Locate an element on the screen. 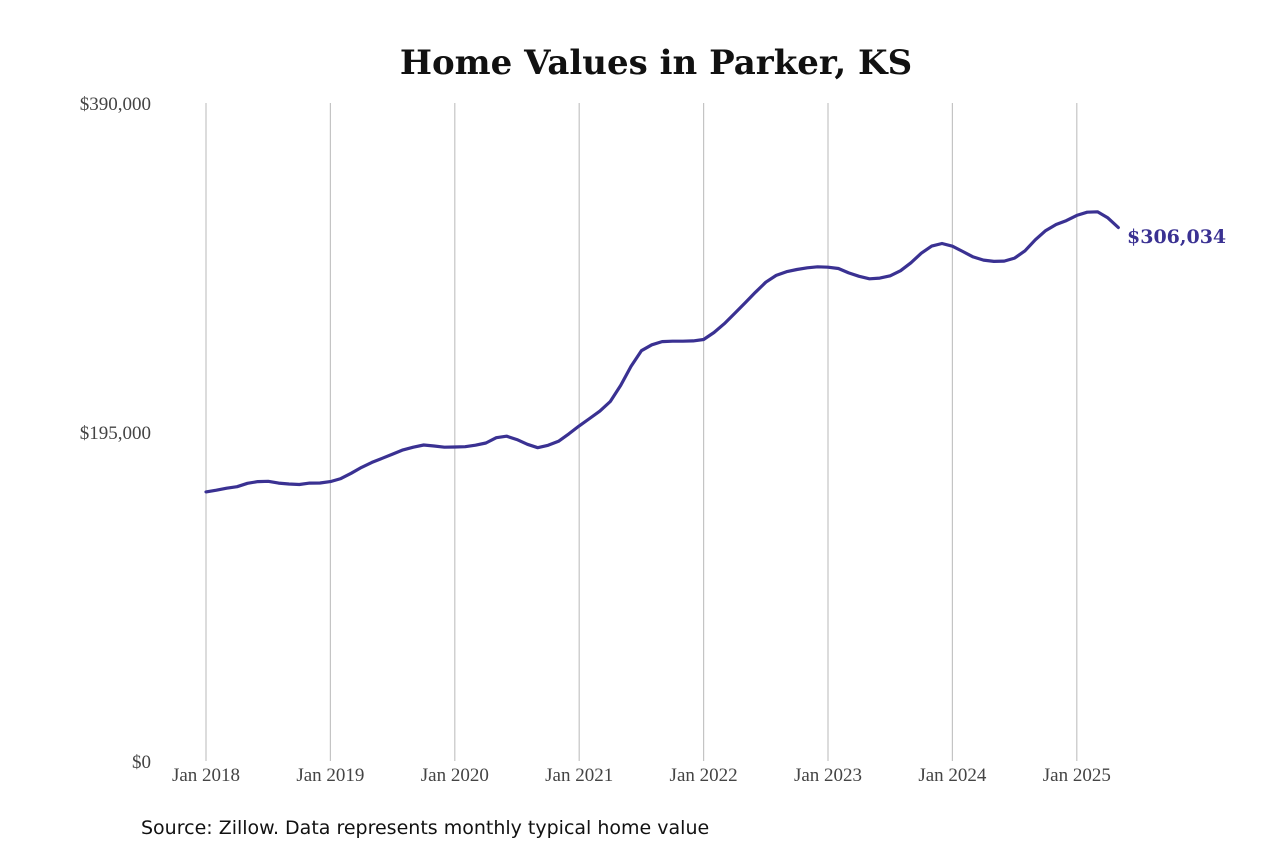 Image resolution: width=1280 pixels, height=853 pixels. y-tick-label: $0 is located at coordinates (141, 762).